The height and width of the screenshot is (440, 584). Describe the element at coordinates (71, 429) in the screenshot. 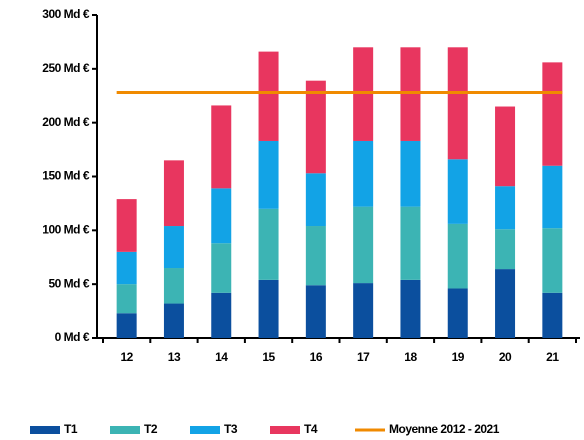

I see `legend-label: T1` at that location.